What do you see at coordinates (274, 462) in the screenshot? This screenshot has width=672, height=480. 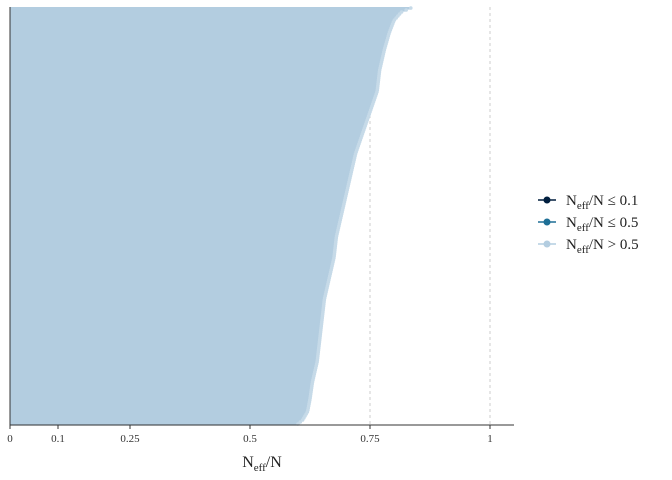 I see `x-axis-title-tail: /N` at bounding box center [274, 462].